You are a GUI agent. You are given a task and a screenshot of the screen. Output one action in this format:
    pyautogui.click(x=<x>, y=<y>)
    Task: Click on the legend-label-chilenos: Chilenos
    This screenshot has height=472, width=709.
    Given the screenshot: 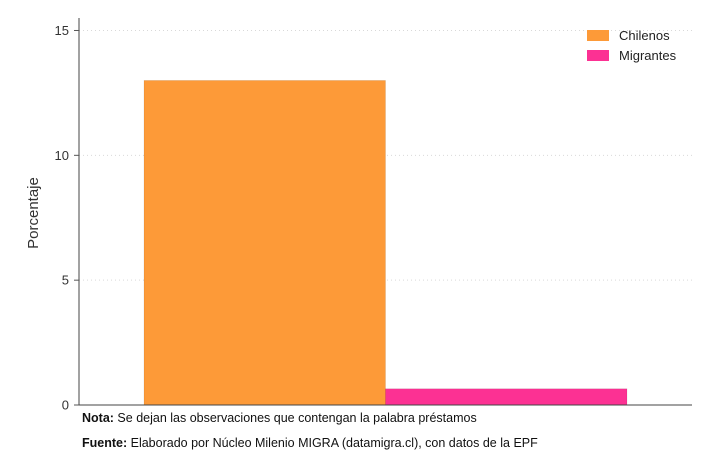 What is the action you would take?
    pyautogui.click(x=644, y=35)
    